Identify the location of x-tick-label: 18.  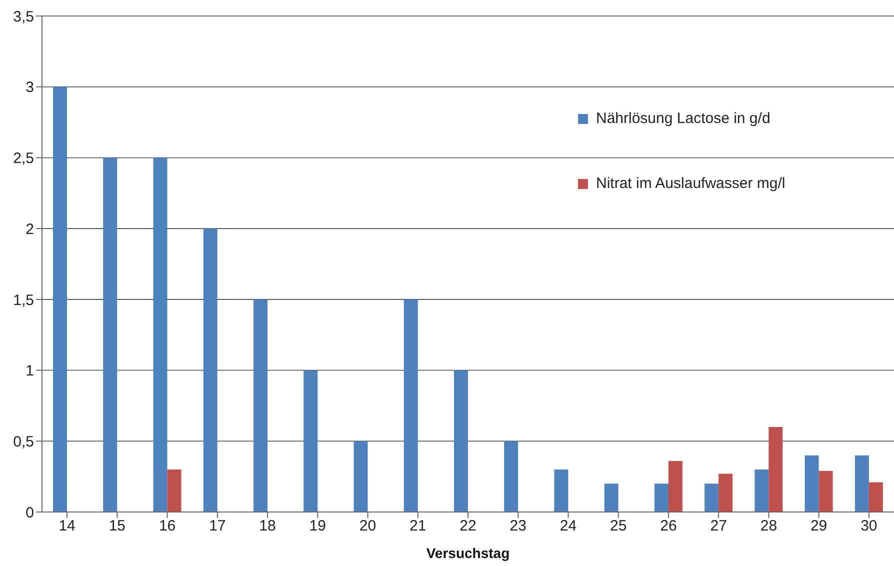
(267, 526).